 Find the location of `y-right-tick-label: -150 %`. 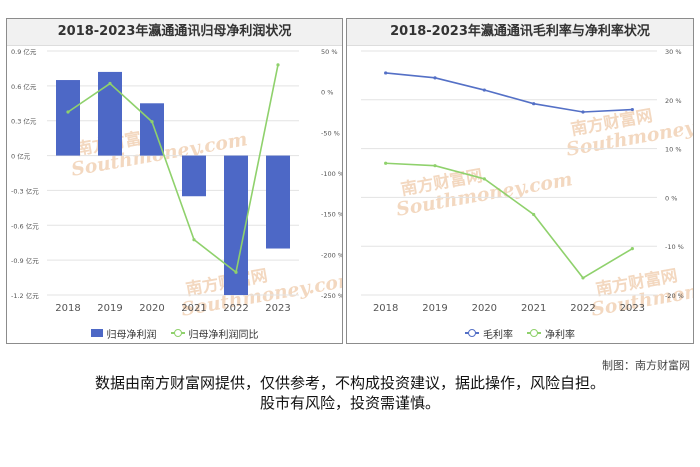

y-right-tick-label: -150 % is located at coordinates (331, 215).